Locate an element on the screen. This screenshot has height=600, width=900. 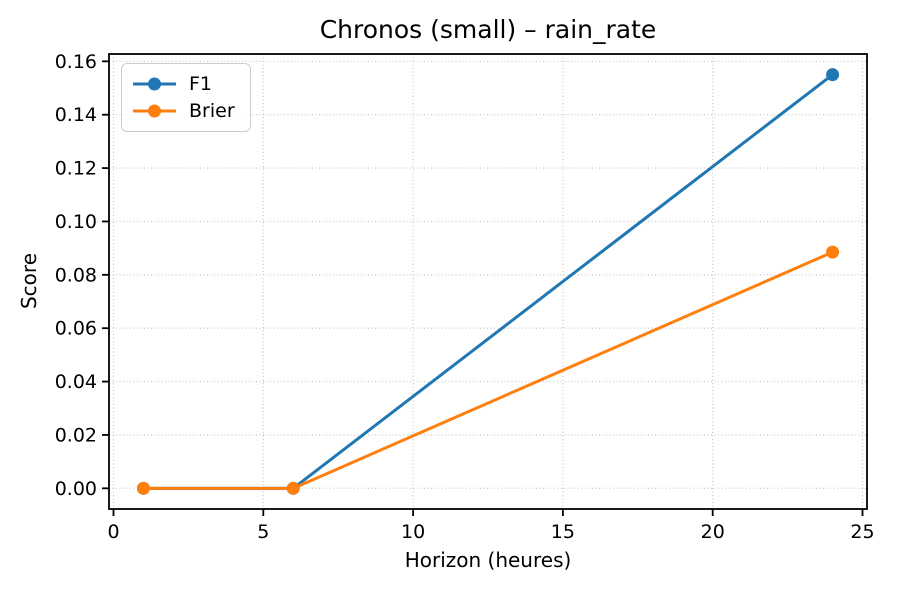
chart-title: Chronos (small) – rain_rate is located at coordinates (488, 29).